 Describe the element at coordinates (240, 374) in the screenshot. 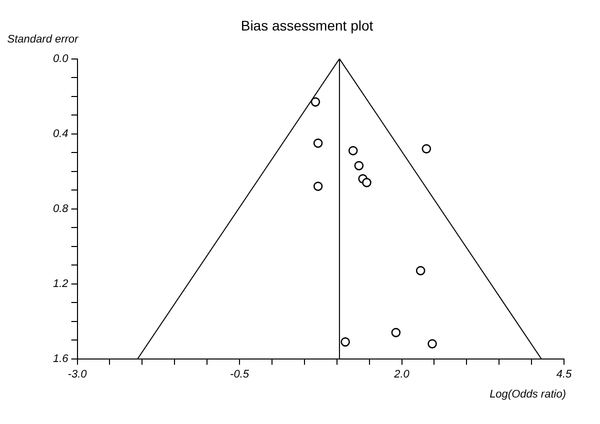

I see `x-tick-label: -0.5` at that location.